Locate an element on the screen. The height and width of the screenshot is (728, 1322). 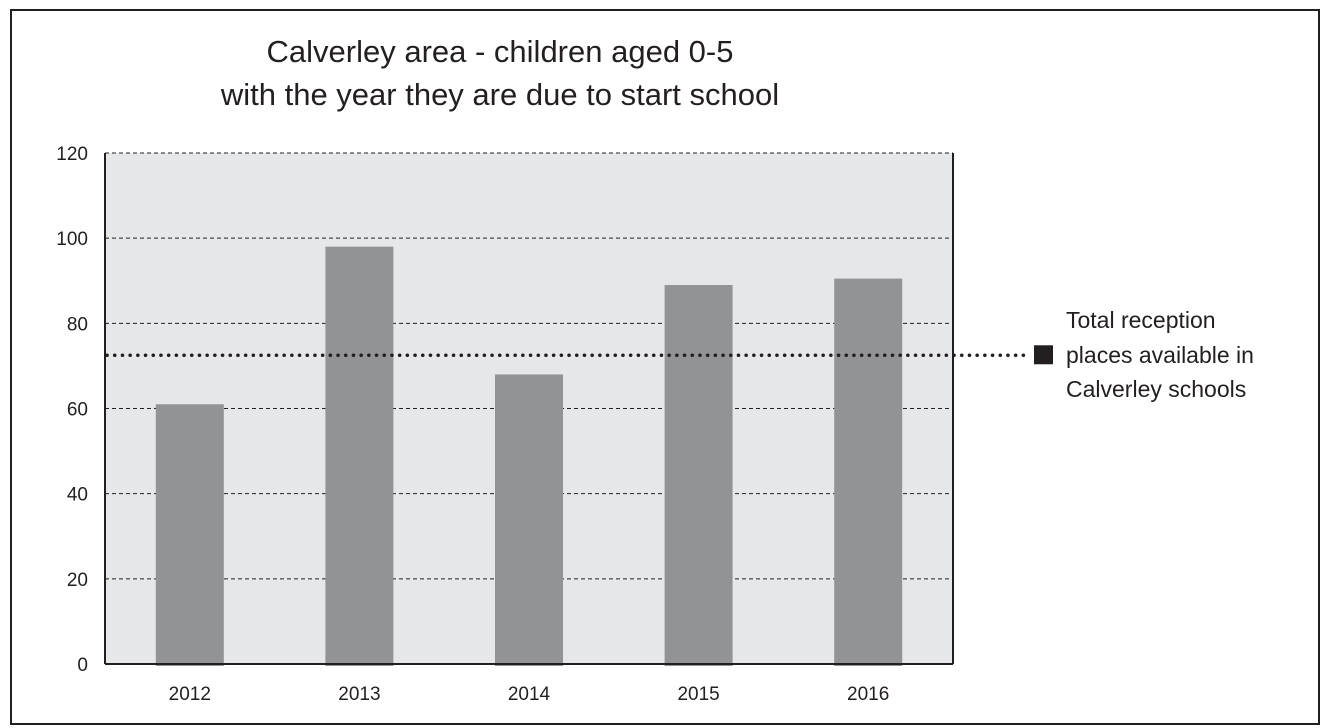
y-tick-label-120: 120 is located at coordinates (72, 154).